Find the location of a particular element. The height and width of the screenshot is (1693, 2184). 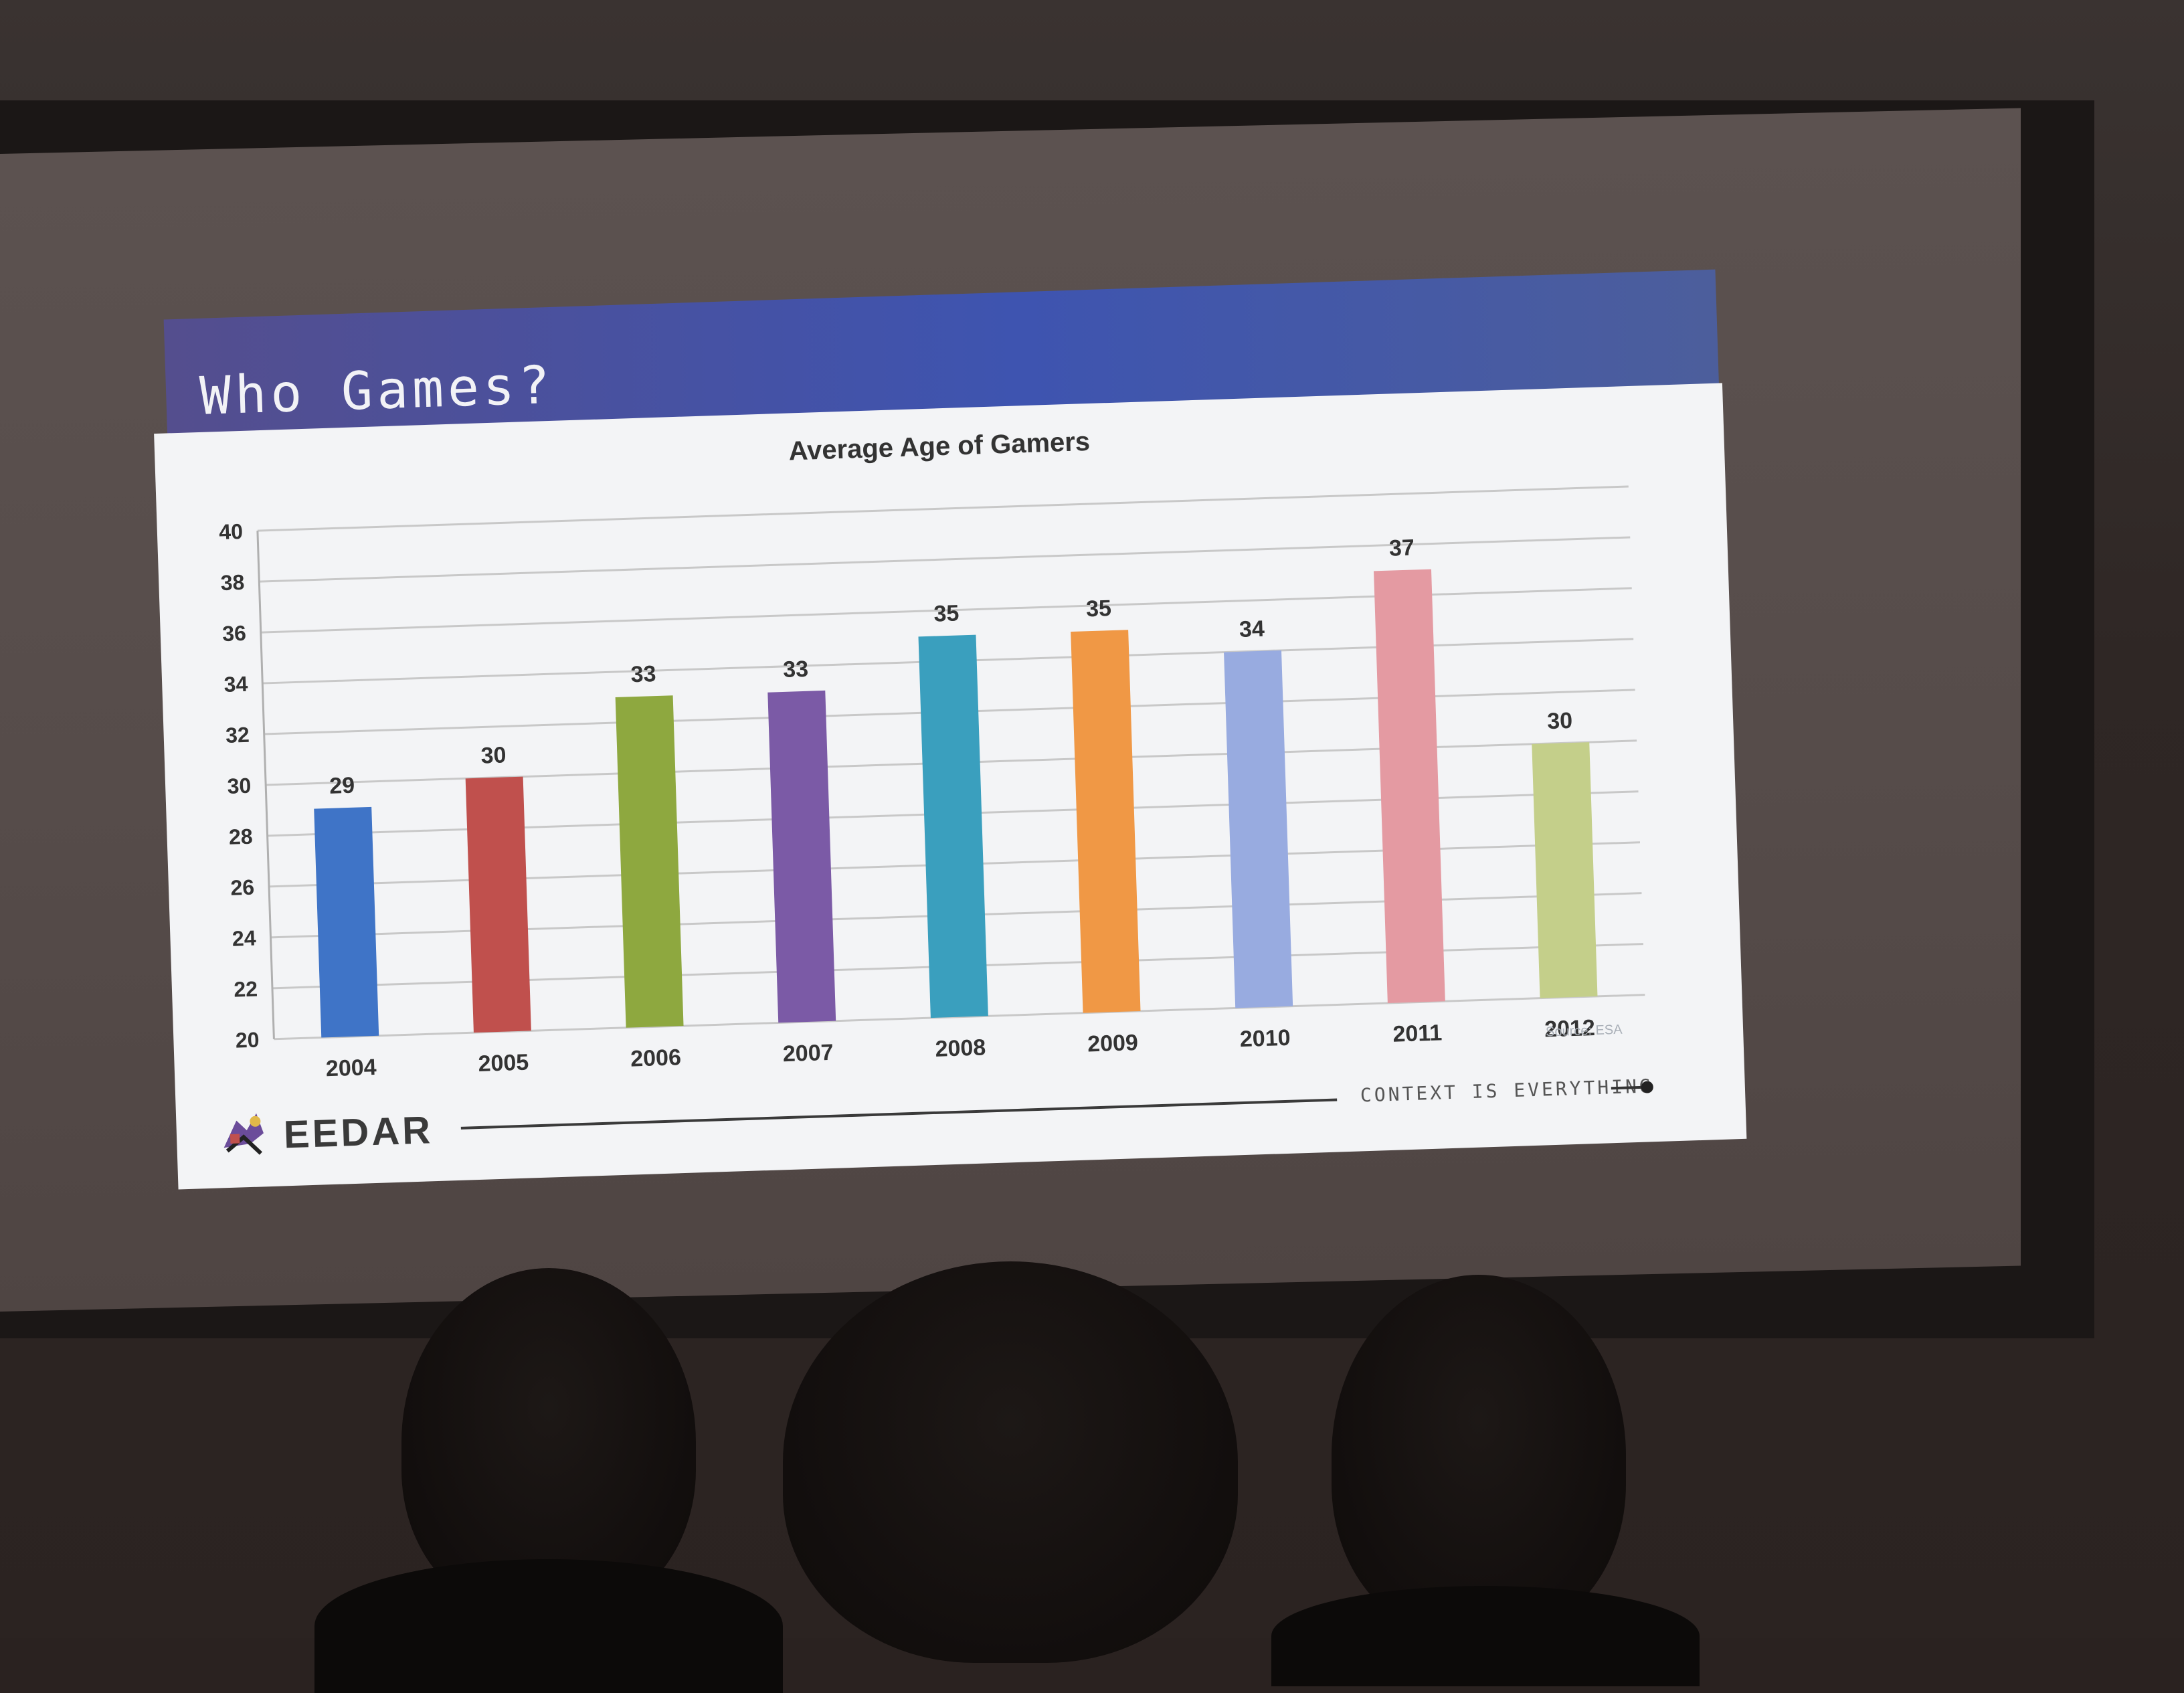

x-tick-label: 2006 is located at coordinates (656, 1058).